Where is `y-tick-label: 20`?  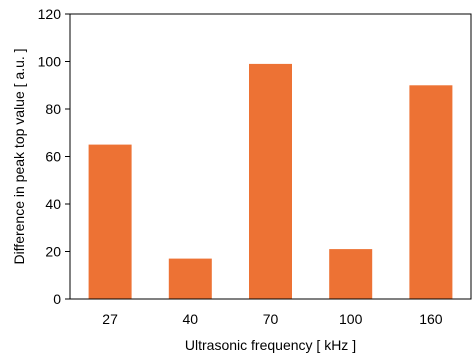 y-tick-label: 20 is located at coordinates (53, 252).